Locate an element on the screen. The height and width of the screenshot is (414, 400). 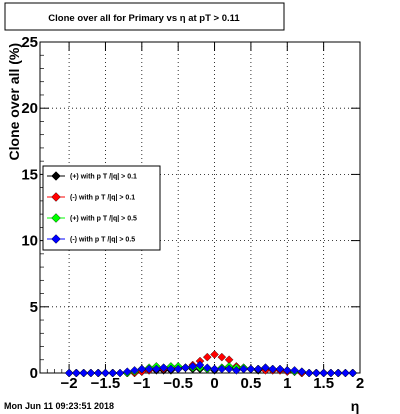
x-tick-label: −1.5 is located at coordinates (106, 383).